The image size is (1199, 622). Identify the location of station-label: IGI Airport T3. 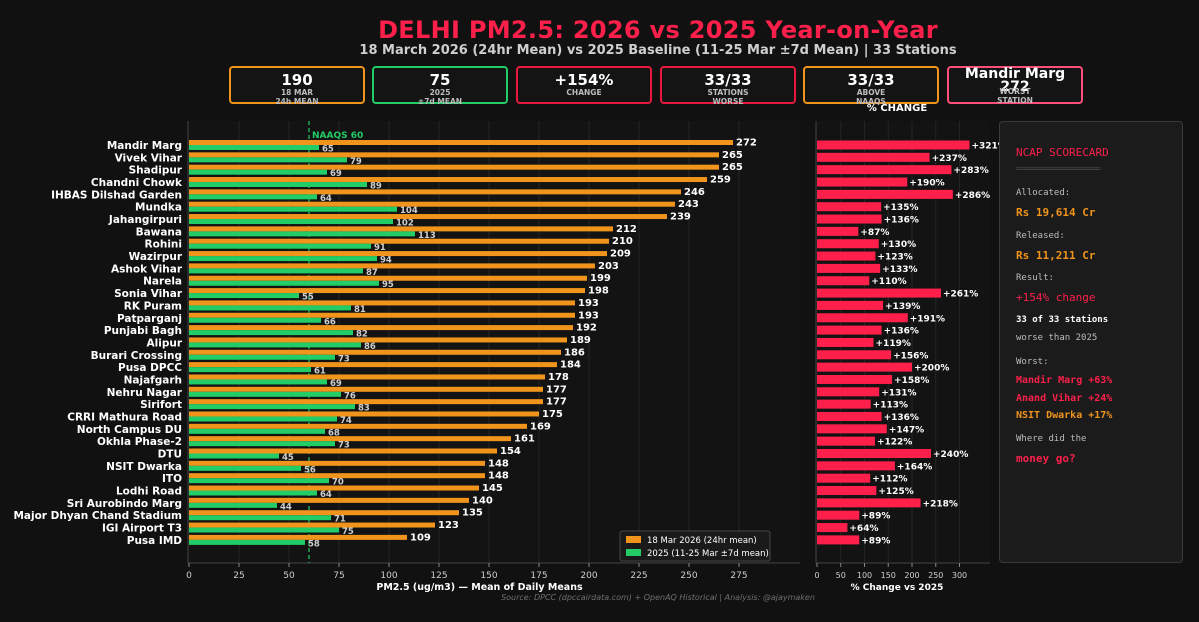
(142, 529).